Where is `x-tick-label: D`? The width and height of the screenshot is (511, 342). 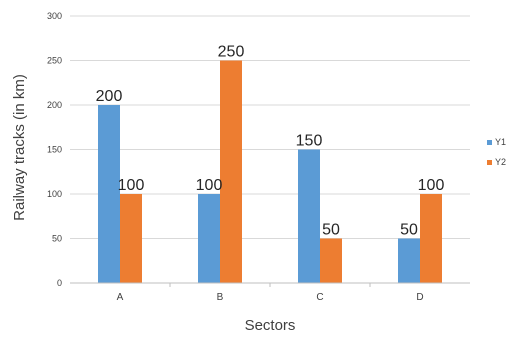
x-tick-label: D is located at coordinates (419, 297).